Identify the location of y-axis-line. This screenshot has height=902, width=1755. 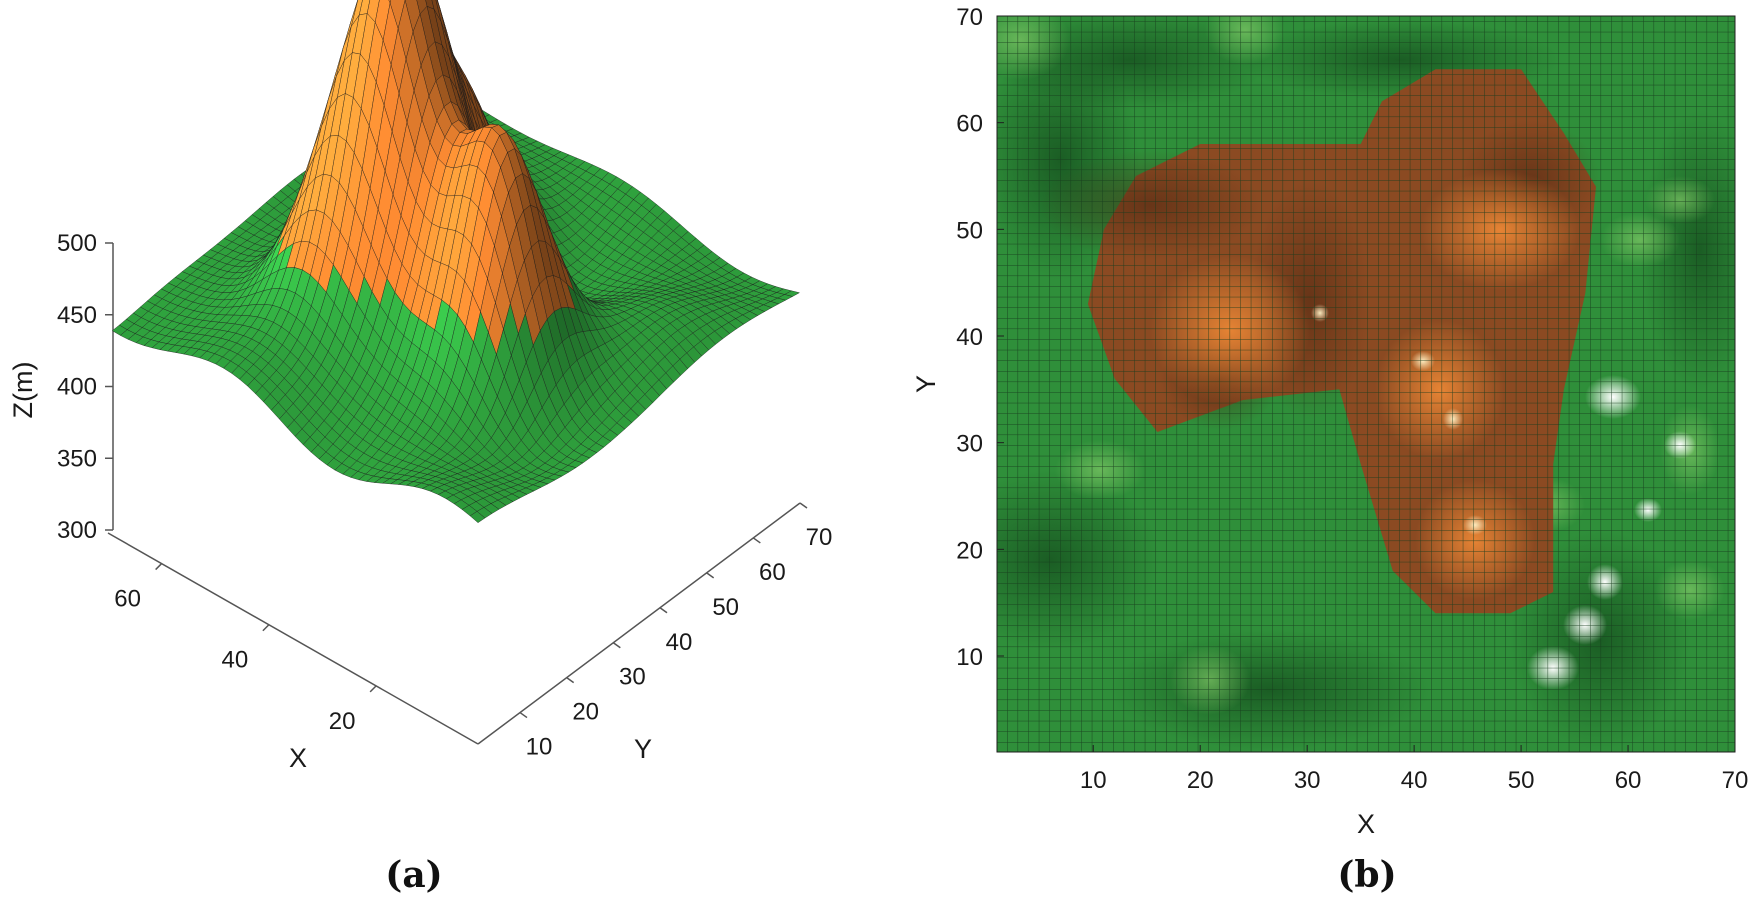
(639, 623).